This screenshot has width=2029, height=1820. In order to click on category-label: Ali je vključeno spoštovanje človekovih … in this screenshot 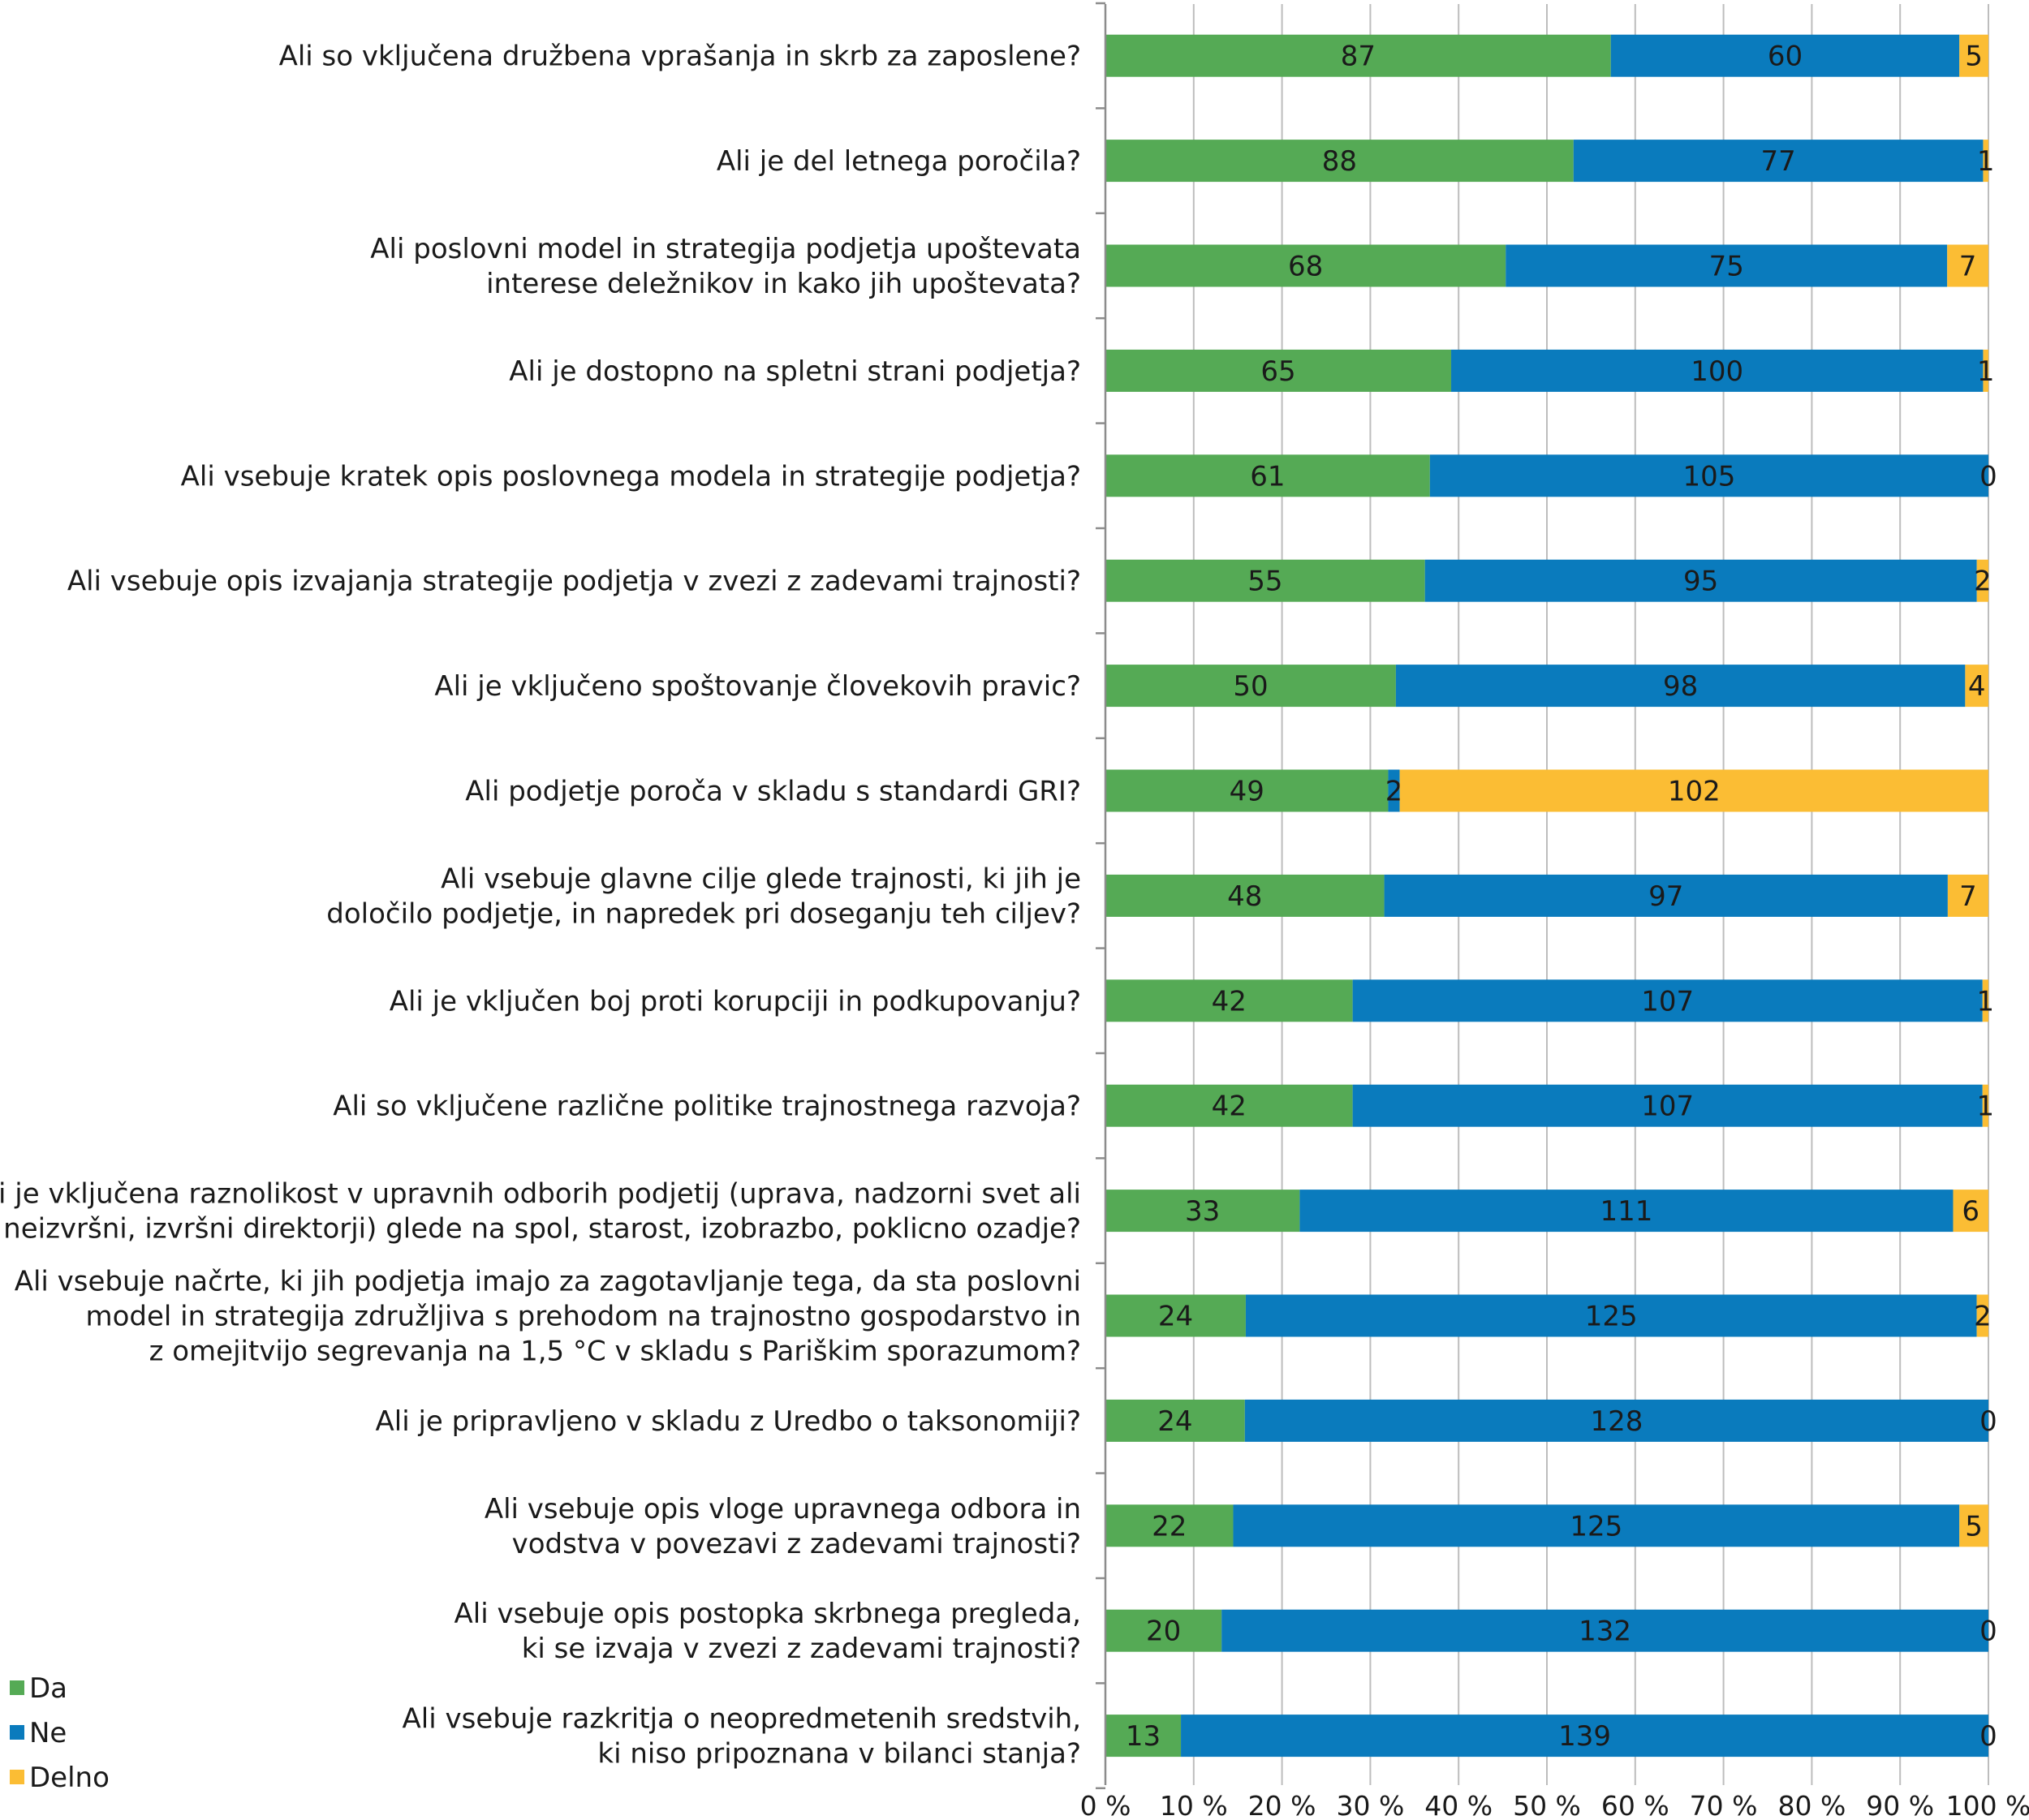, I will do `click(757, 686)`.